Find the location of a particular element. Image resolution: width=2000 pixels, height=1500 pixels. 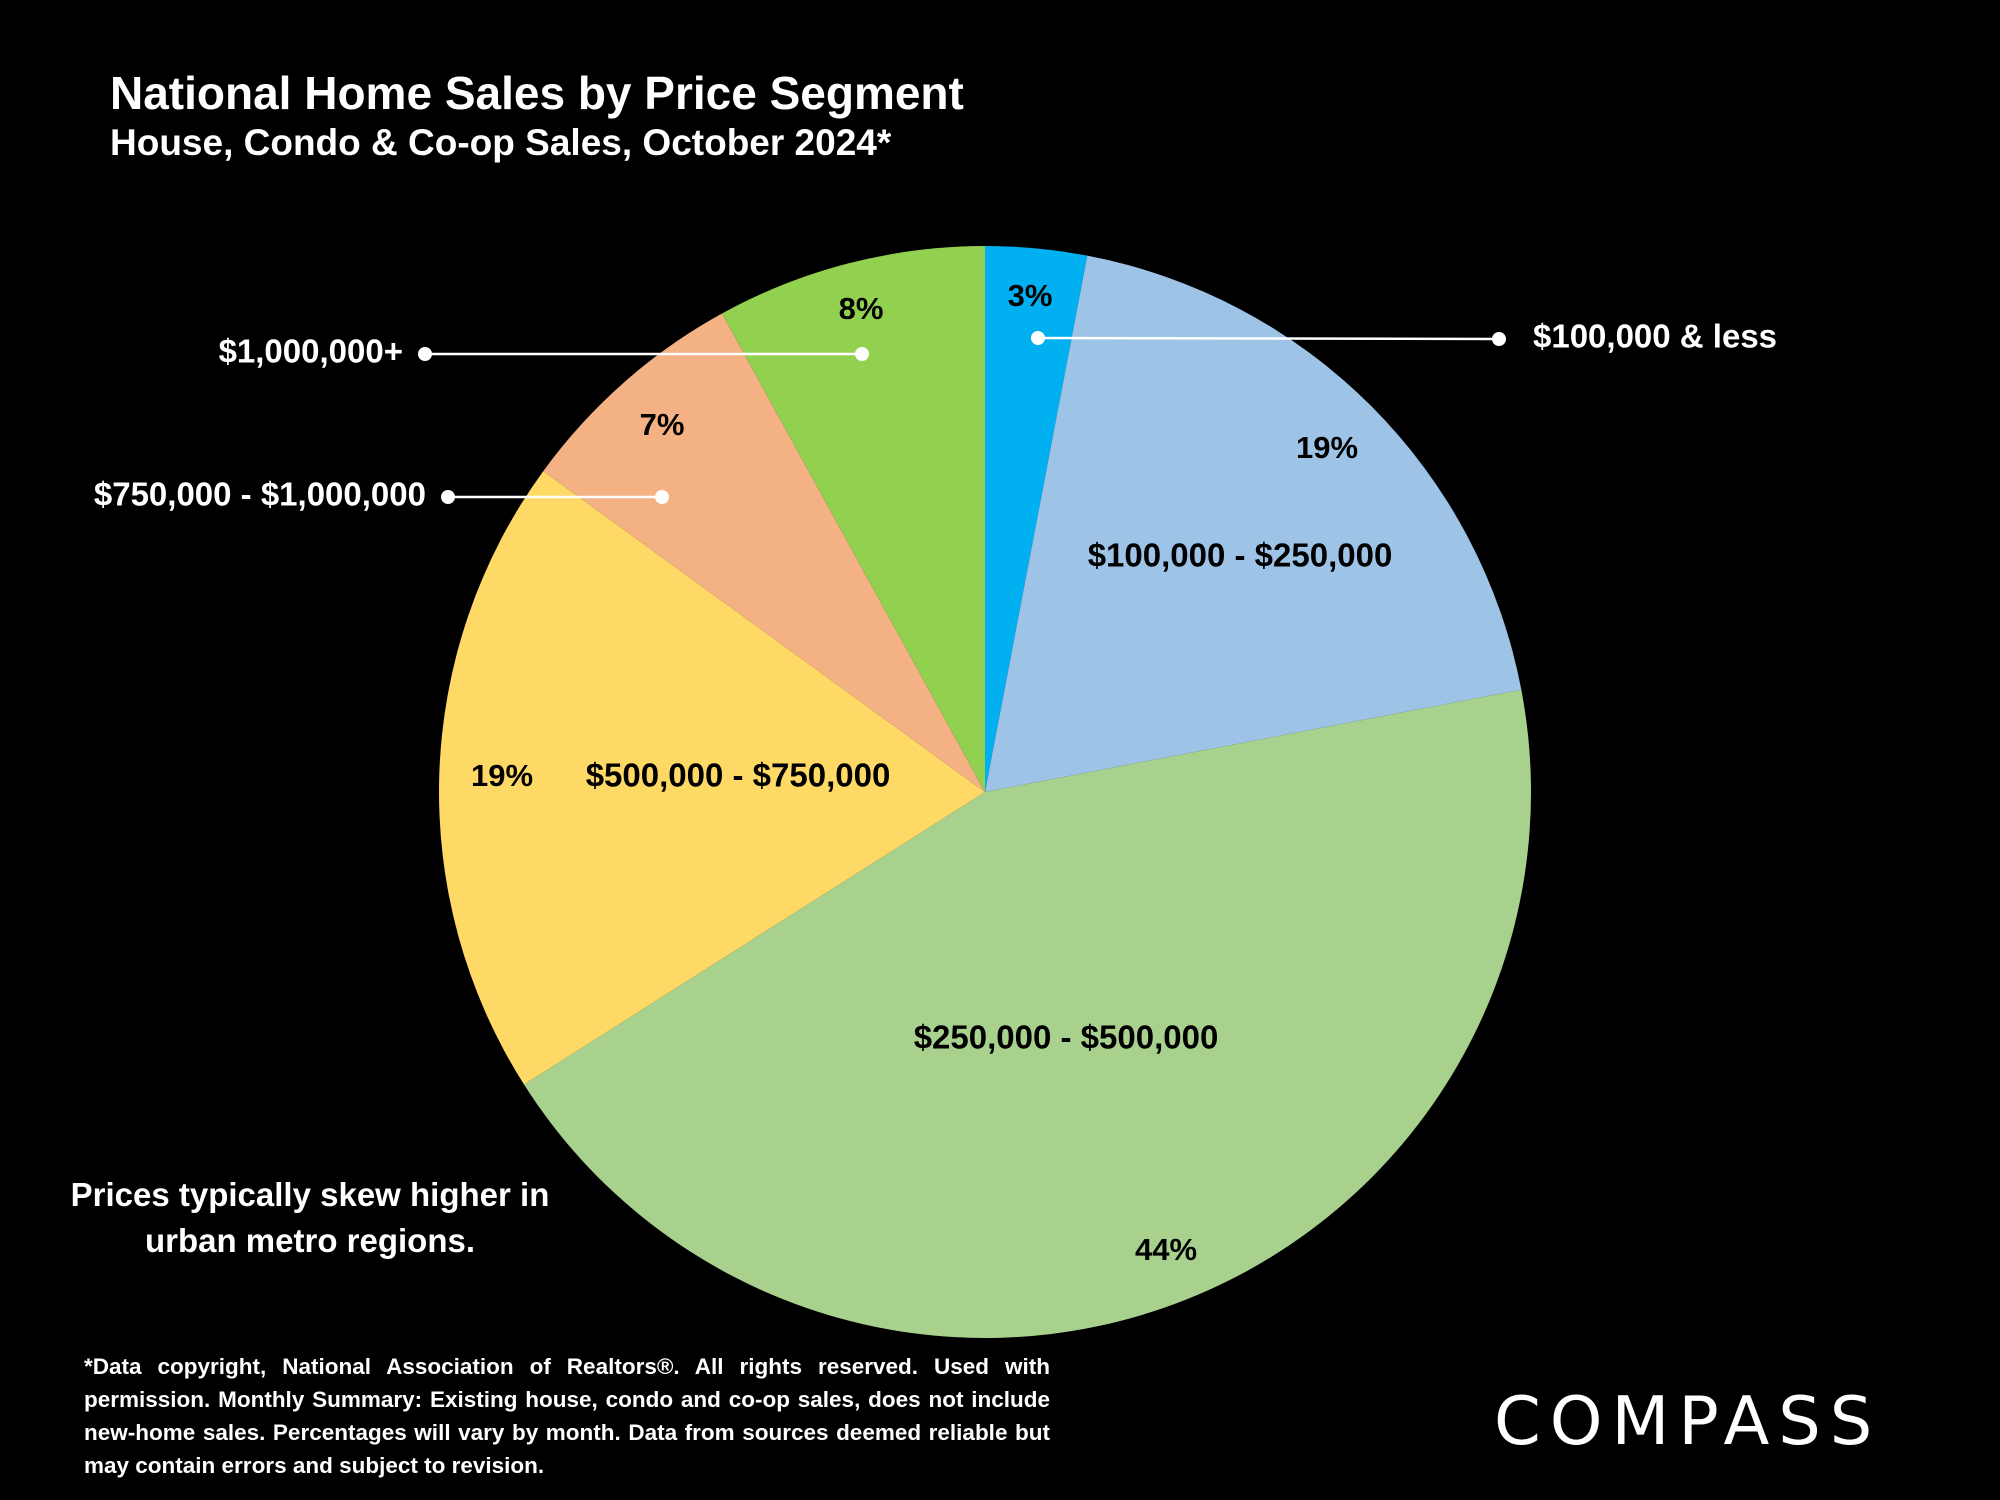

slice-name-label-100-000-250-000: $100,000 - $250,000 is located at coordinates (1240, 555).